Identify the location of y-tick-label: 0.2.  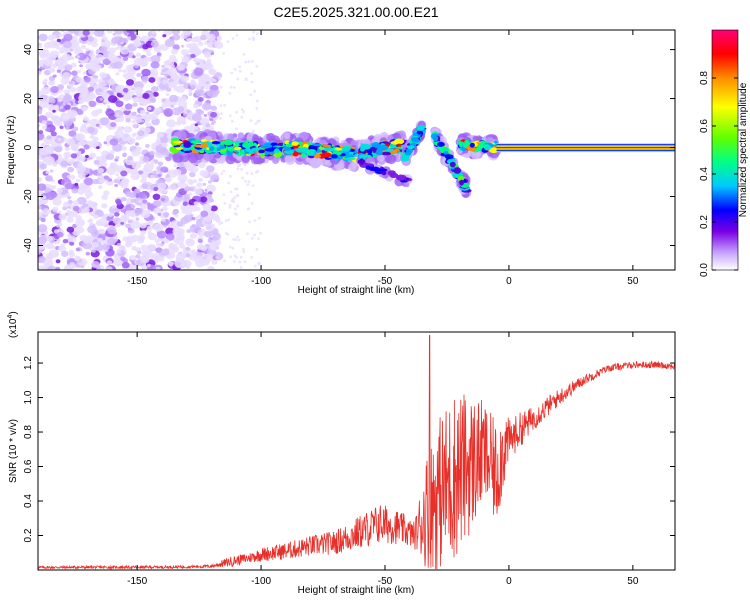
(28, 535).